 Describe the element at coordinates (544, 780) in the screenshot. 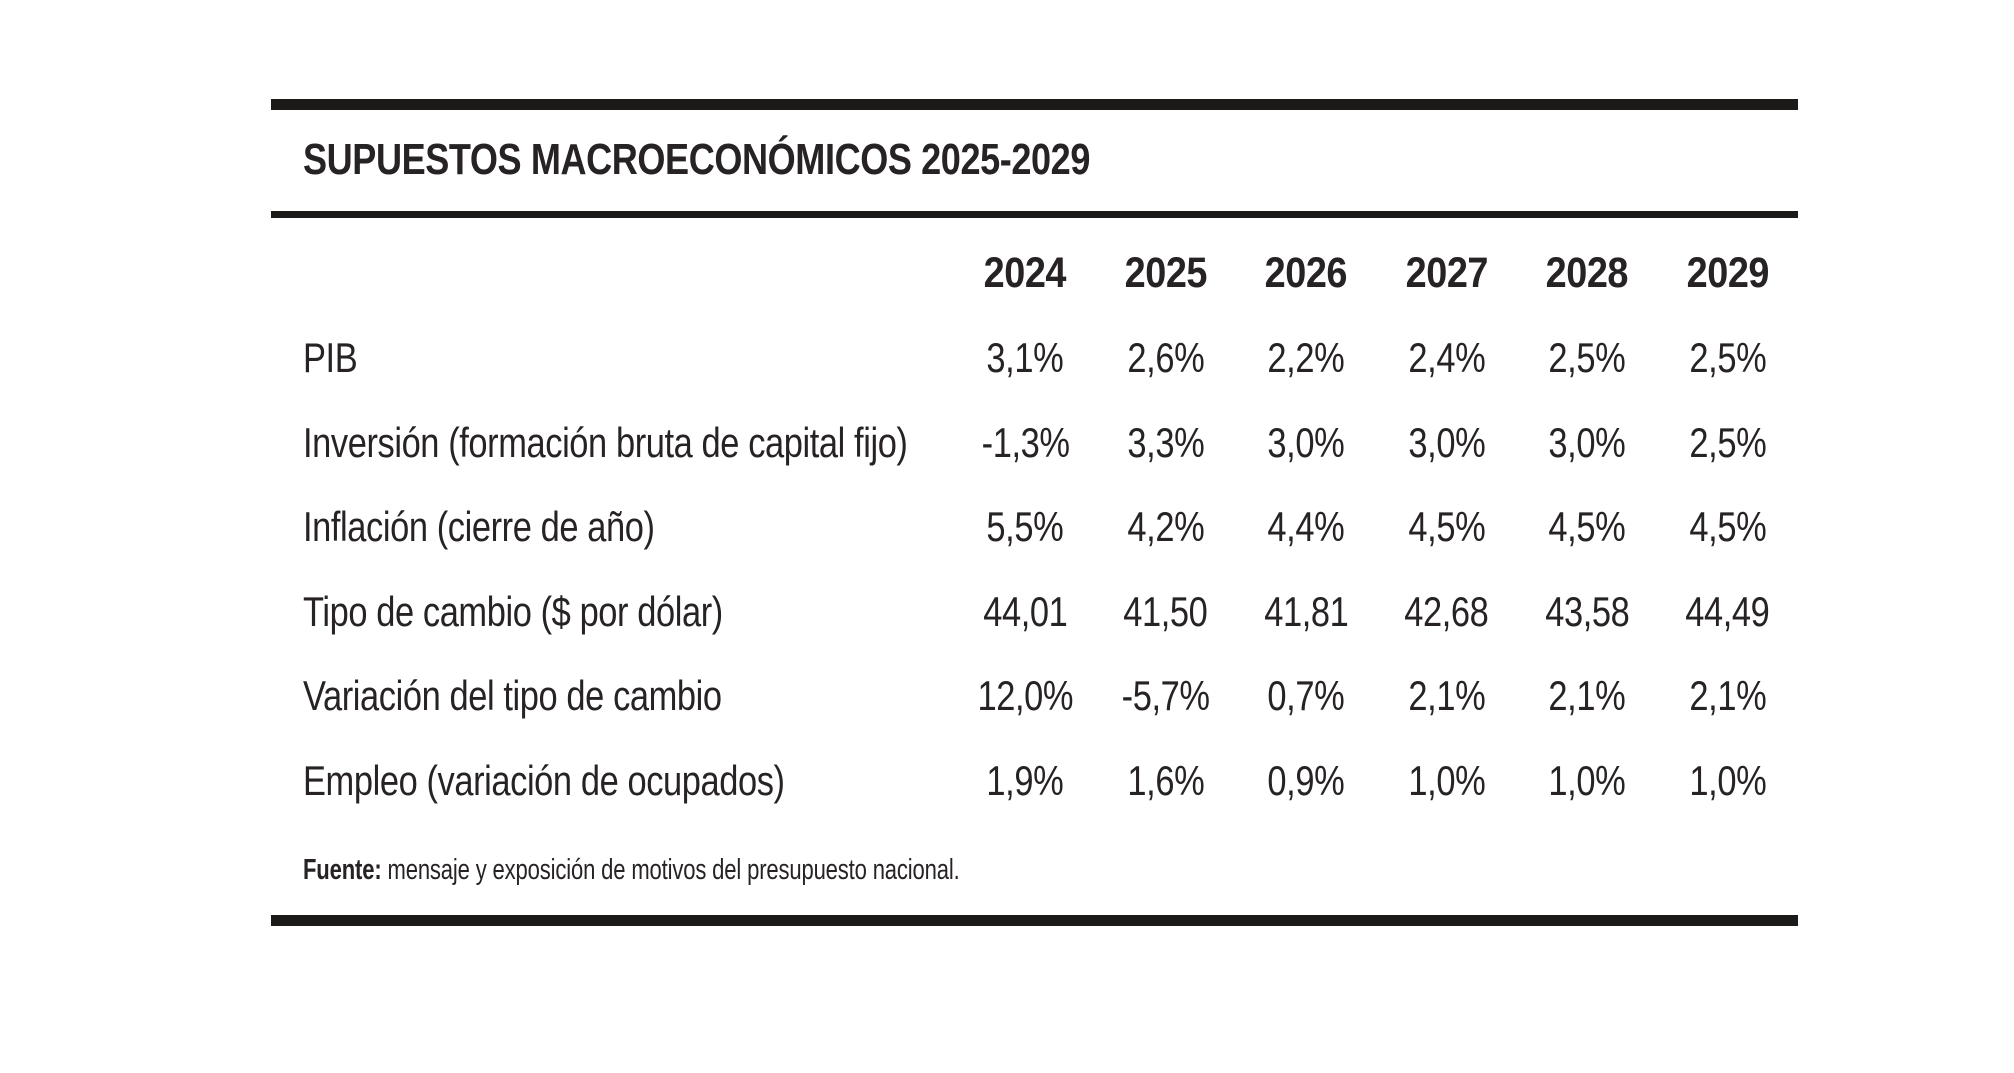

I see `row-label-text: Empleo (variación de ocupados)` at that location.